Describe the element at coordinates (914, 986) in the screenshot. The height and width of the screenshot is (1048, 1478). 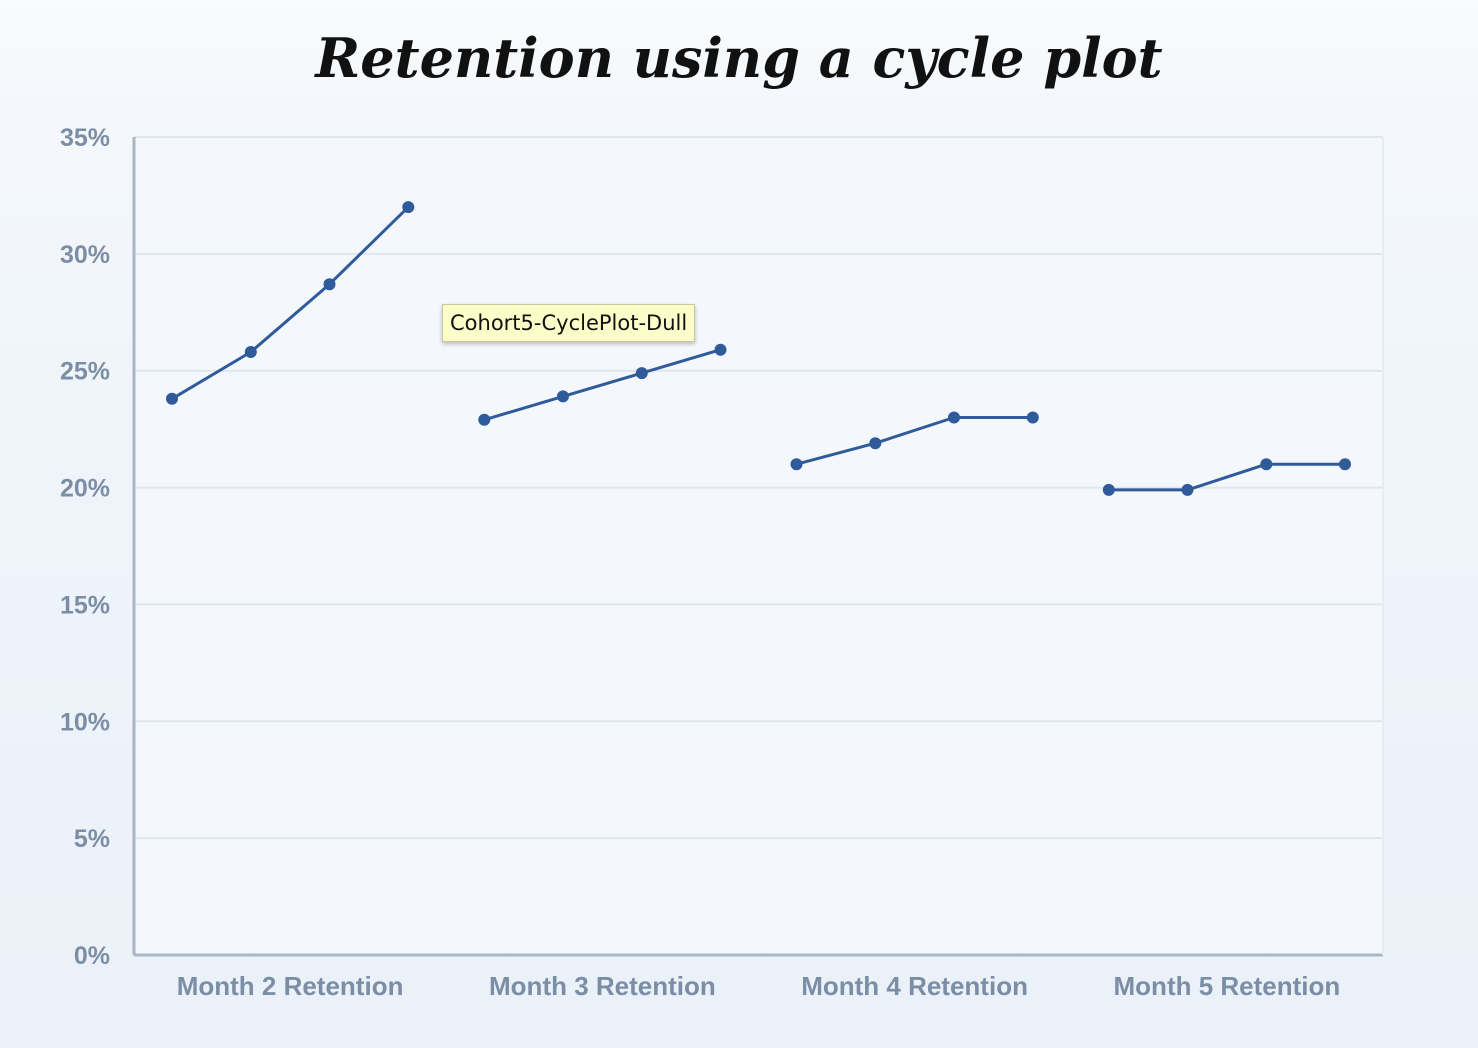
I see `x-category-label: Month 4 Retention` at that location.